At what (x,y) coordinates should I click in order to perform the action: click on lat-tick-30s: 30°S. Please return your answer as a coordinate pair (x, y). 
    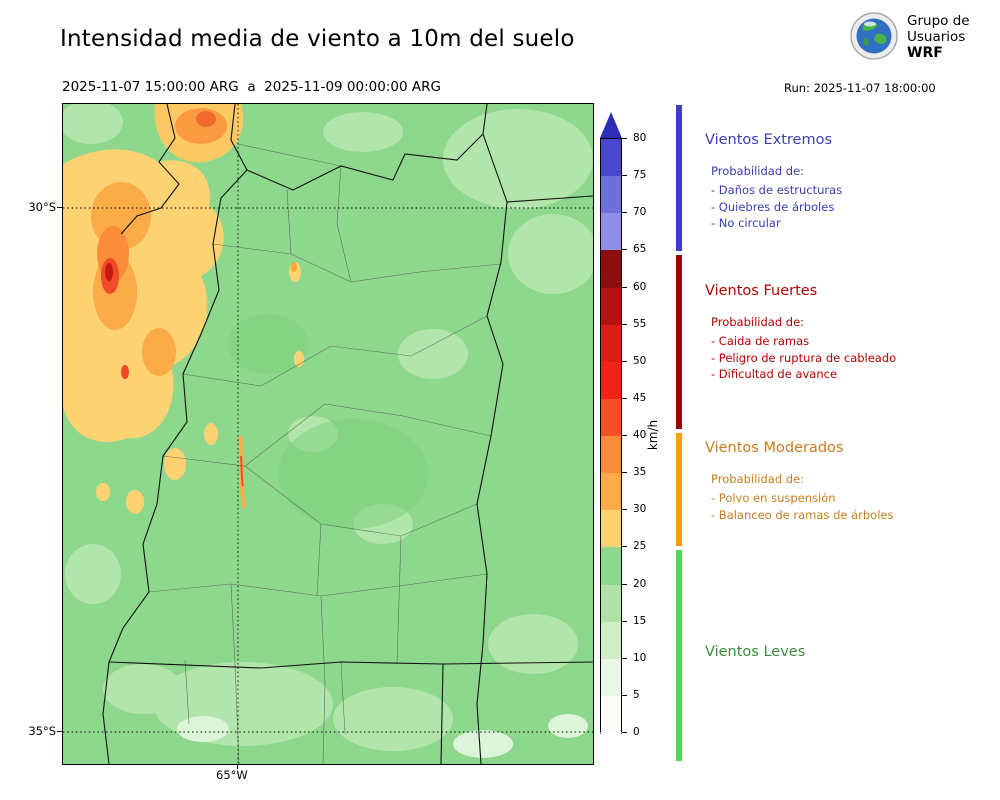
    Looking at the image, I should click on (42, 207).